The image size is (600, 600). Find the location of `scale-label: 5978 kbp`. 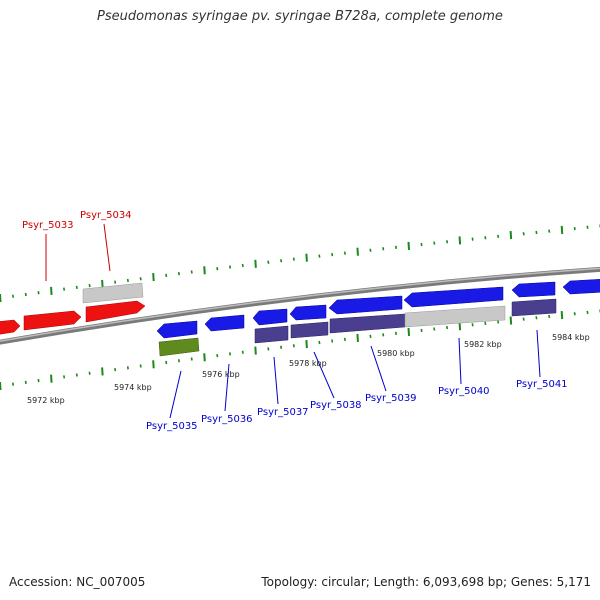

scale-label: 5978 kbp is located at coordinates (308, 363).